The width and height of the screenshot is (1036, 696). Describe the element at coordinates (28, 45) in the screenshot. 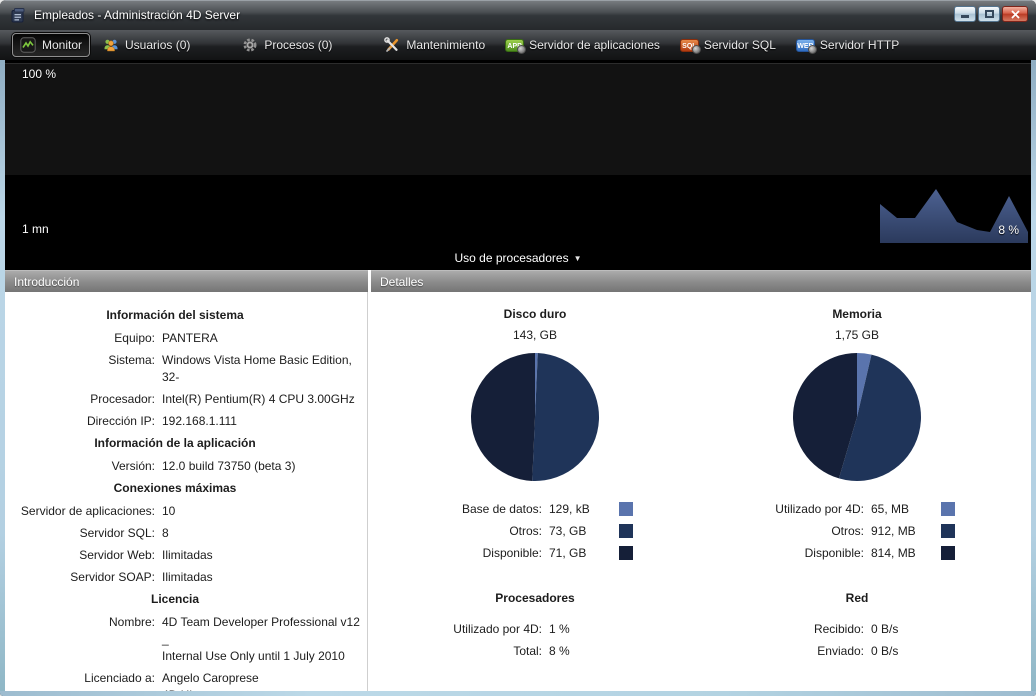

I see `monitor-icon` at that location.